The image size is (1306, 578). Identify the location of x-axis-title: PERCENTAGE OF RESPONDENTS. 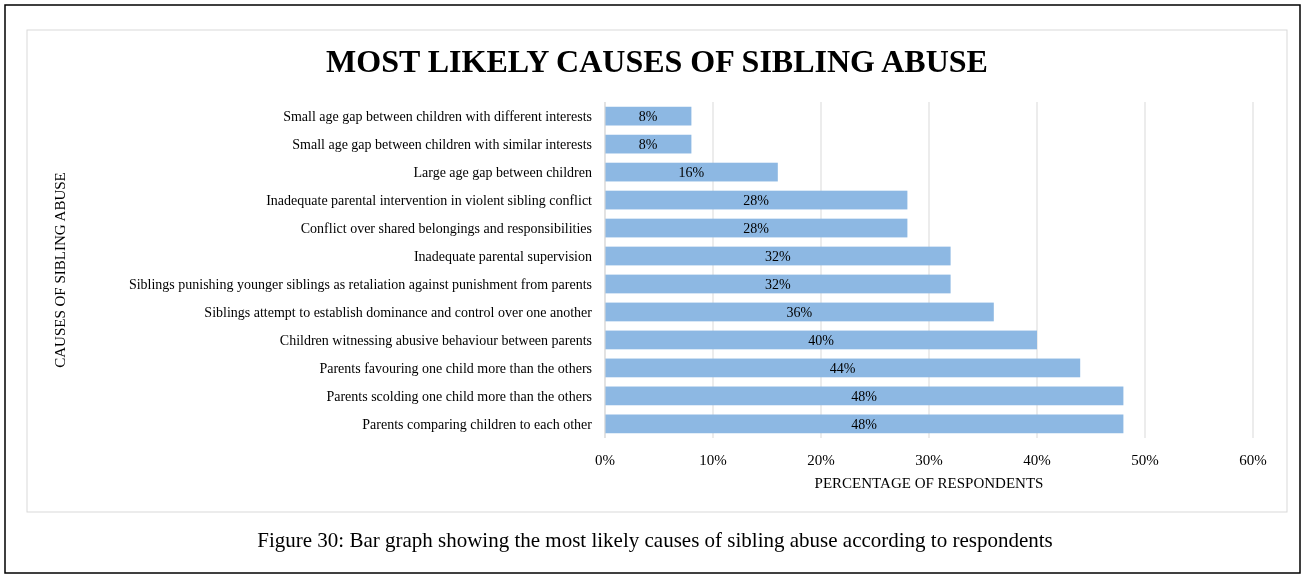
(929, 483).